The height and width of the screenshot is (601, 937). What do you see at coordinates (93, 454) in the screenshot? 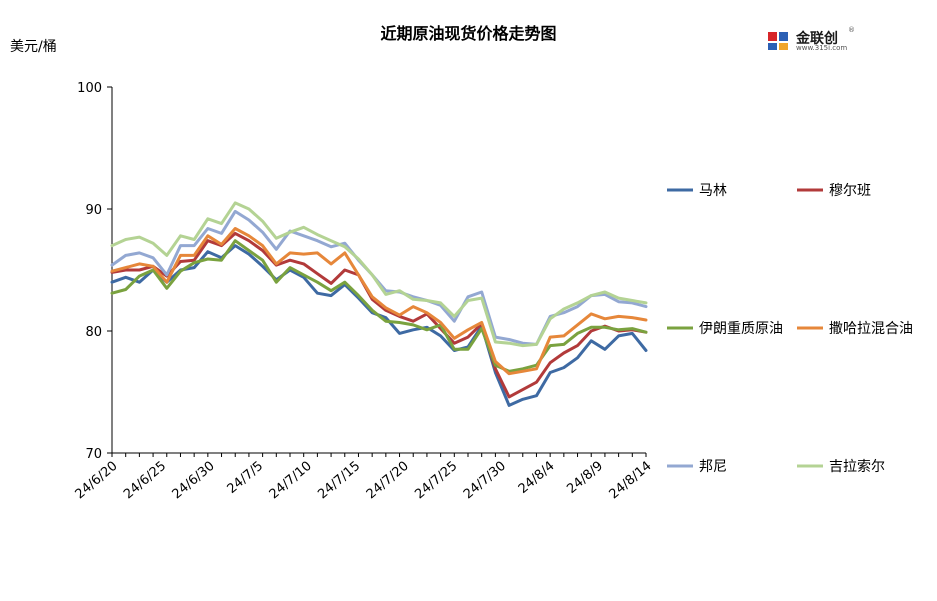
I see `y-tick-label: 70` at bounding box center [93, 454].